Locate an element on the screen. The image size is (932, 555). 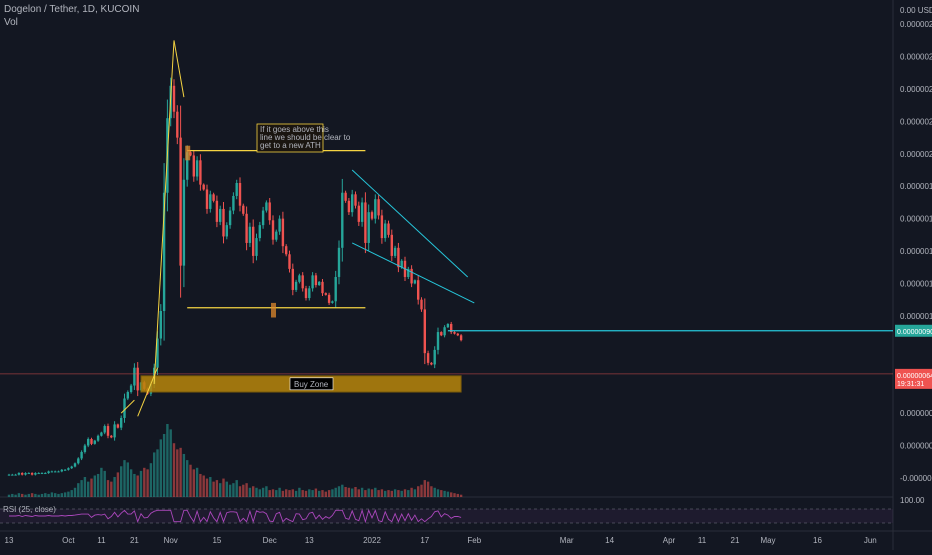
chart-title: Dogelon / Tether, 1D, KUCOIN is located at coordinates (72, 9).